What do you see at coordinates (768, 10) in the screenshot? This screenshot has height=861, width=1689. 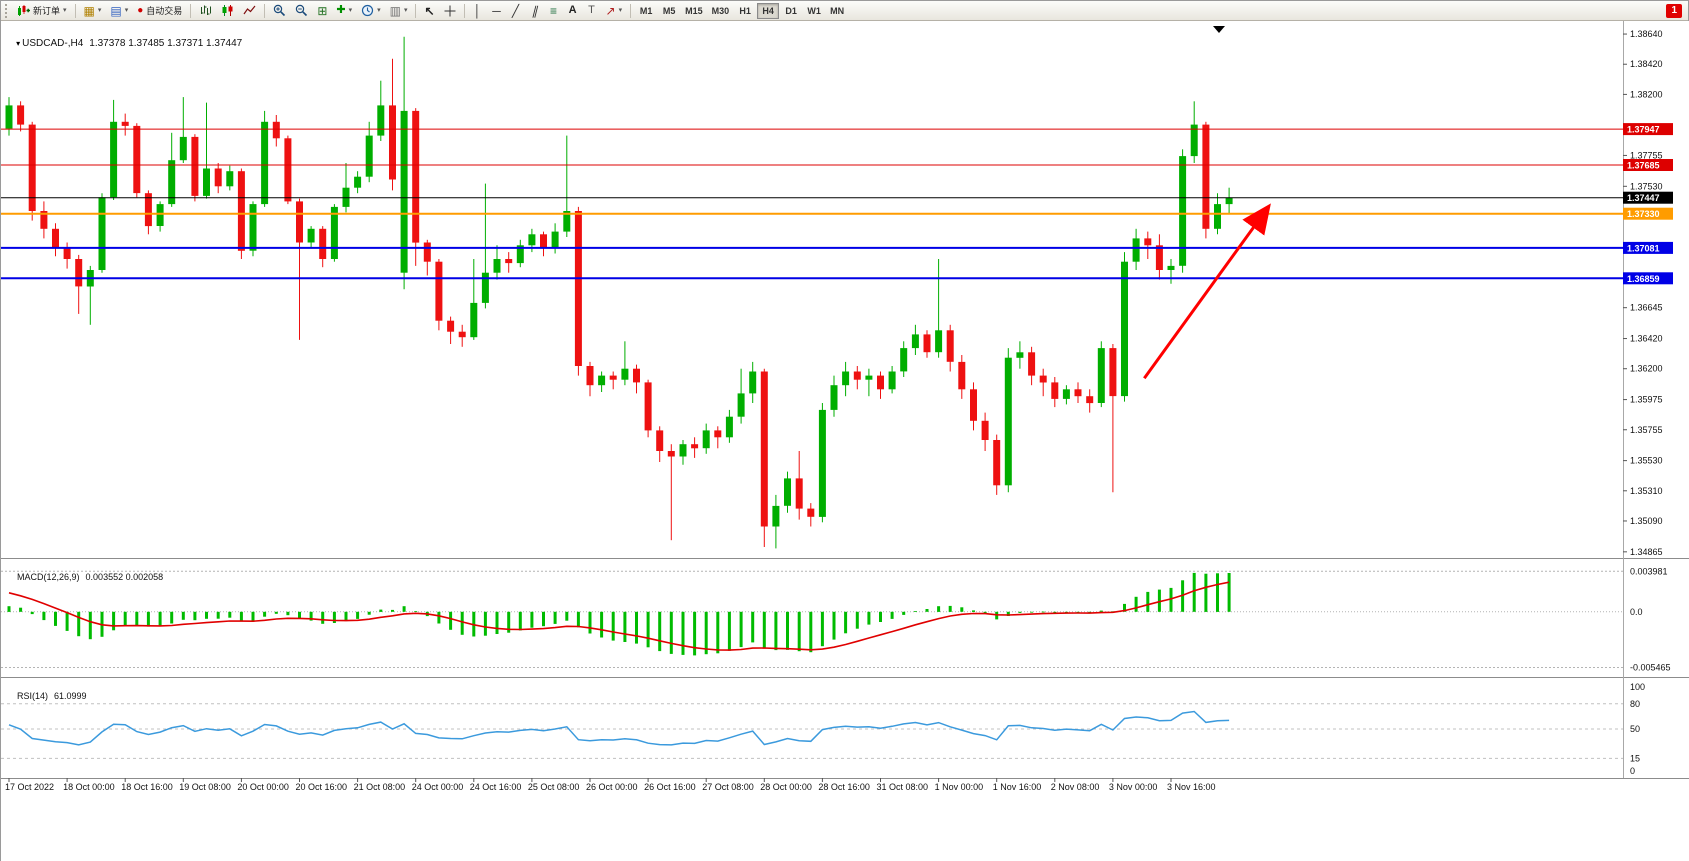 I see `timeframe-h4-button: H4` at bounding box center [768, 10].